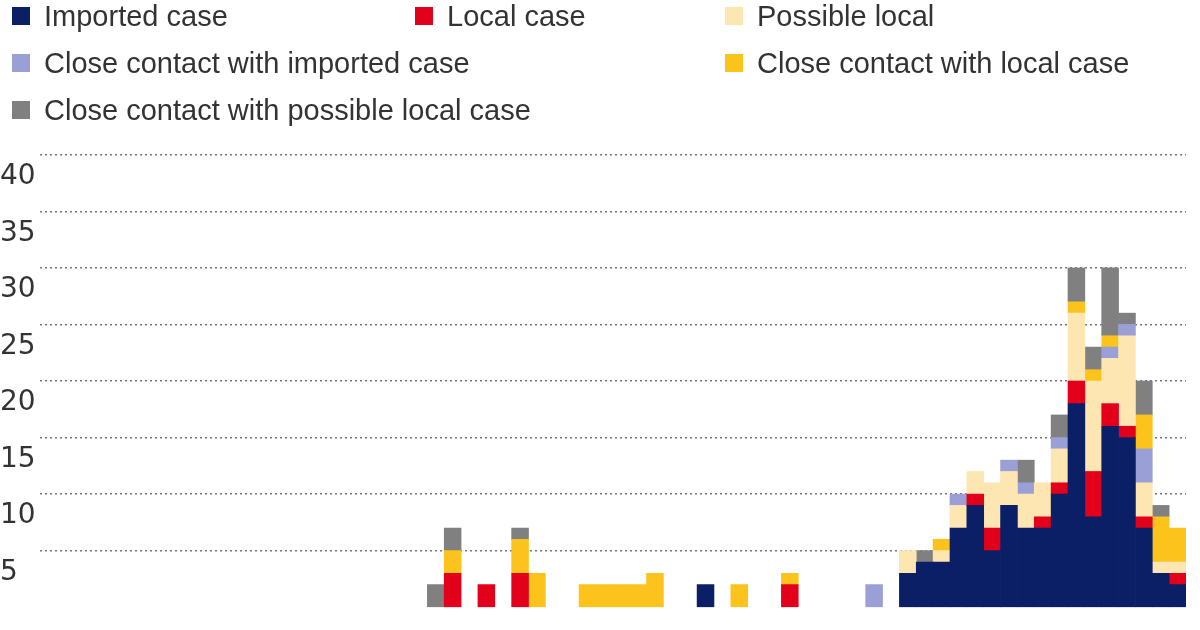  I want to click on y-tick-label: 25, so click(18, 344).